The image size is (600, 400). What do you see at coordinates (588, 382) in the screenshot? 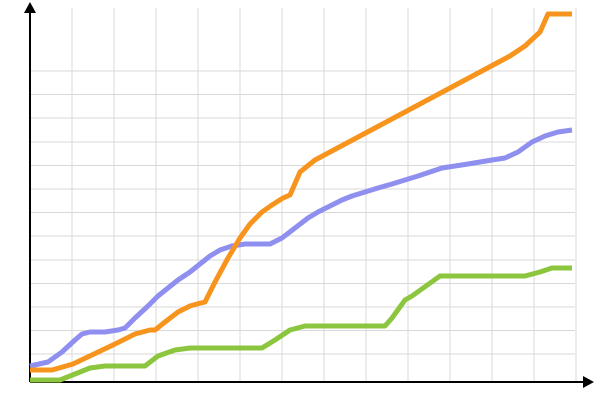
I see `arrow-right-icon` at bounding box center [588, 382].